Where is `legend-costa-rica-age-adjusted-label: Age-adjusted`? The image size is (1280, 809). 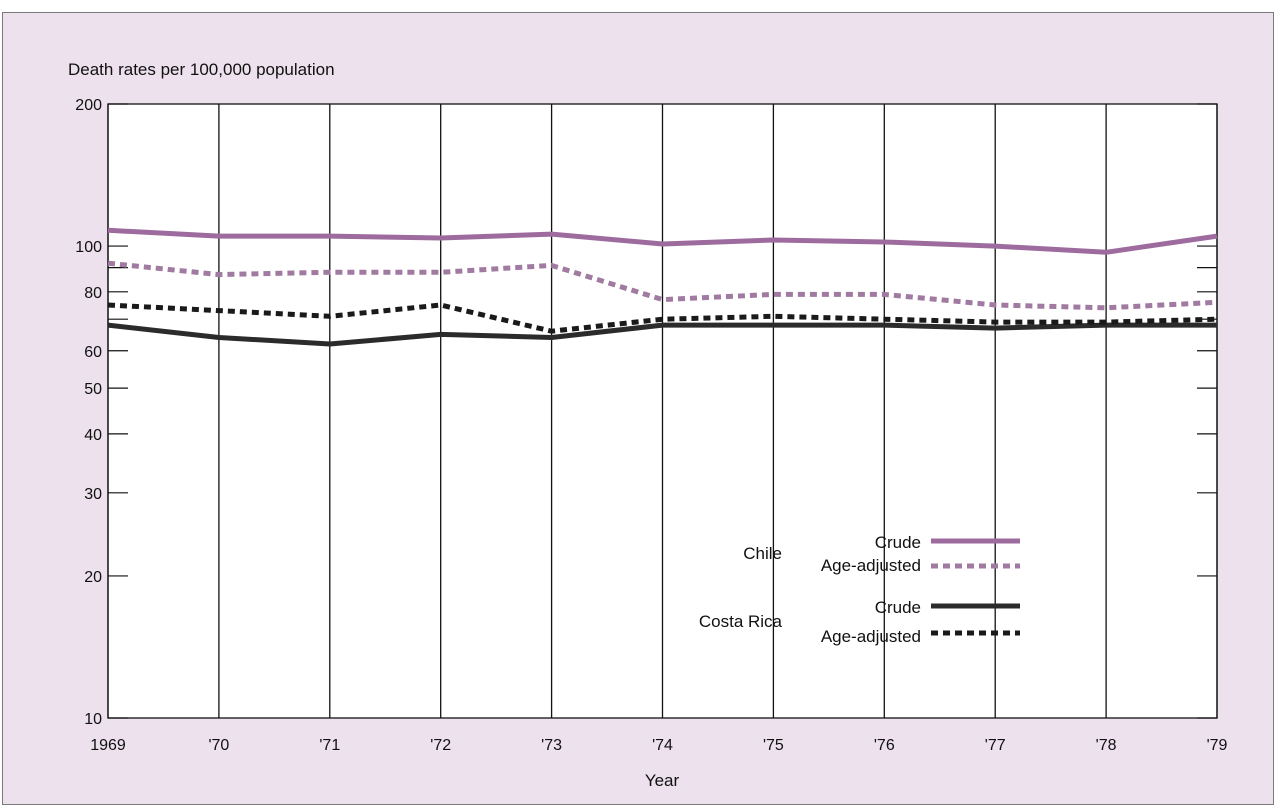 legend-costa-rica-age-adjusted-label: Age-adjusted is located at coordinates (871, 636).